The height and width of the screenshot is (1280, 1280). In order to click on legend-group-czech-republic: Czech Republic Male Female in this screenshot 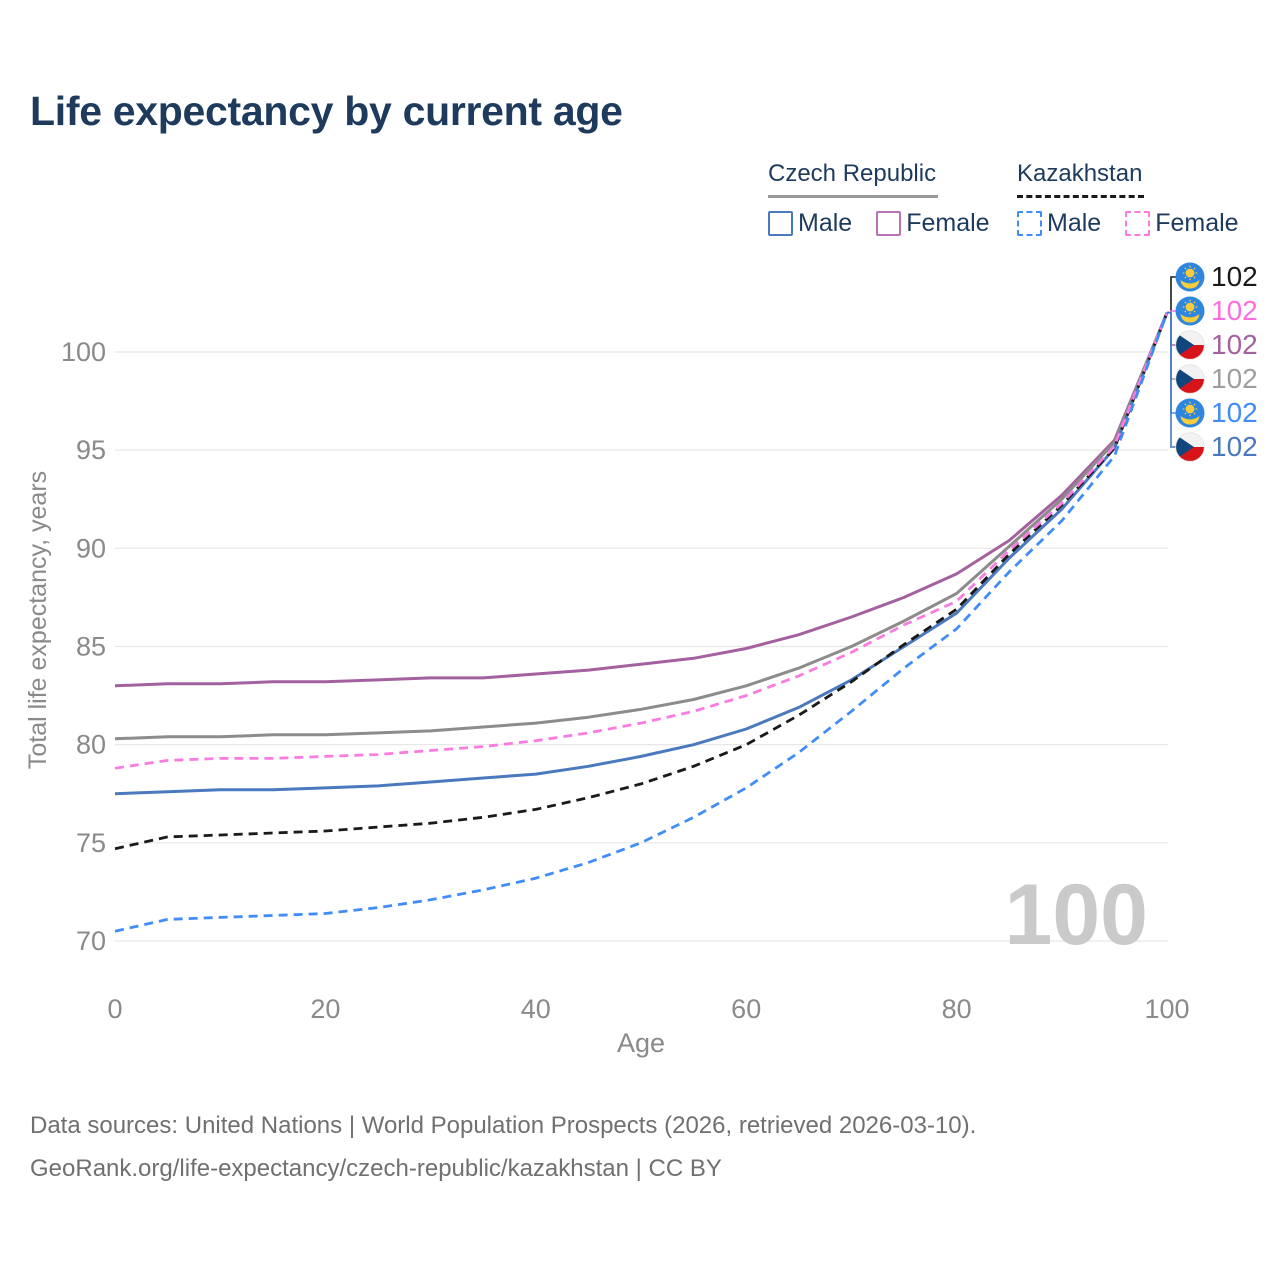, I will do `click(879, 199)`.